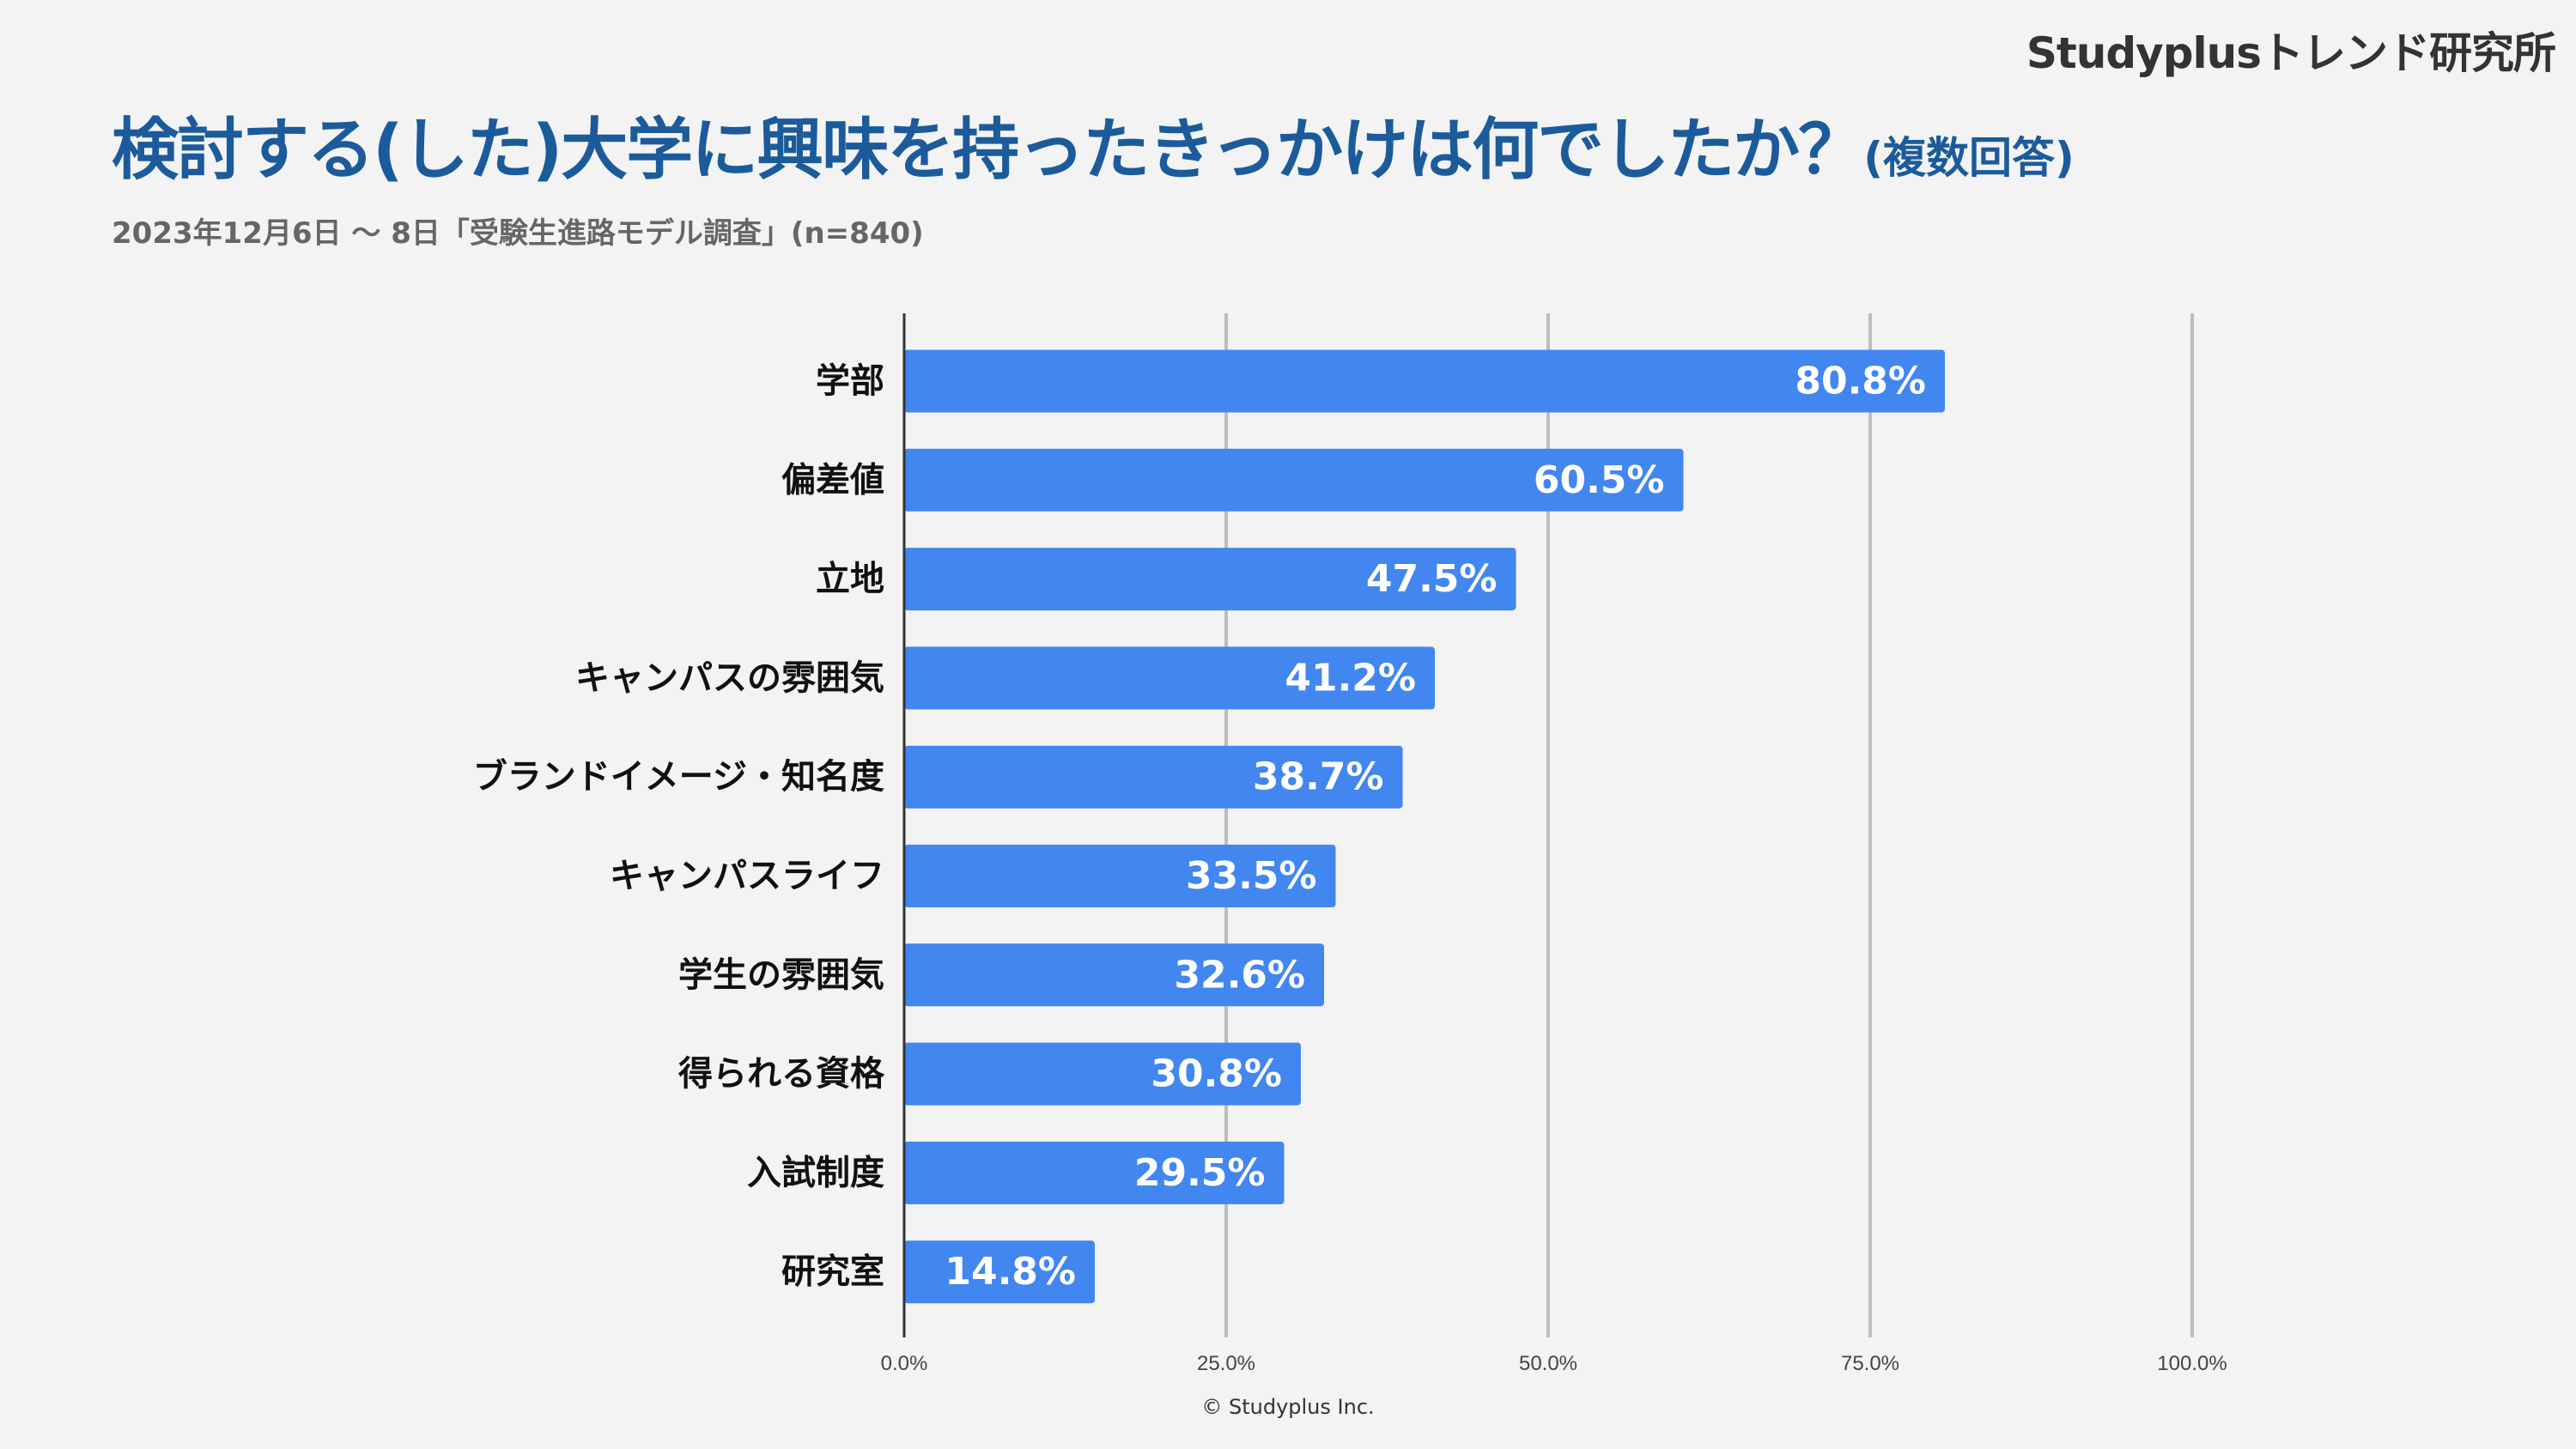 Image resolution: width=2576 pixels, height=1449 pixels. What do you see at coordinates (904, 1363) in the screenshot?
I see `x-tick-label: 0.0%` at bounding box center [904, 1363].